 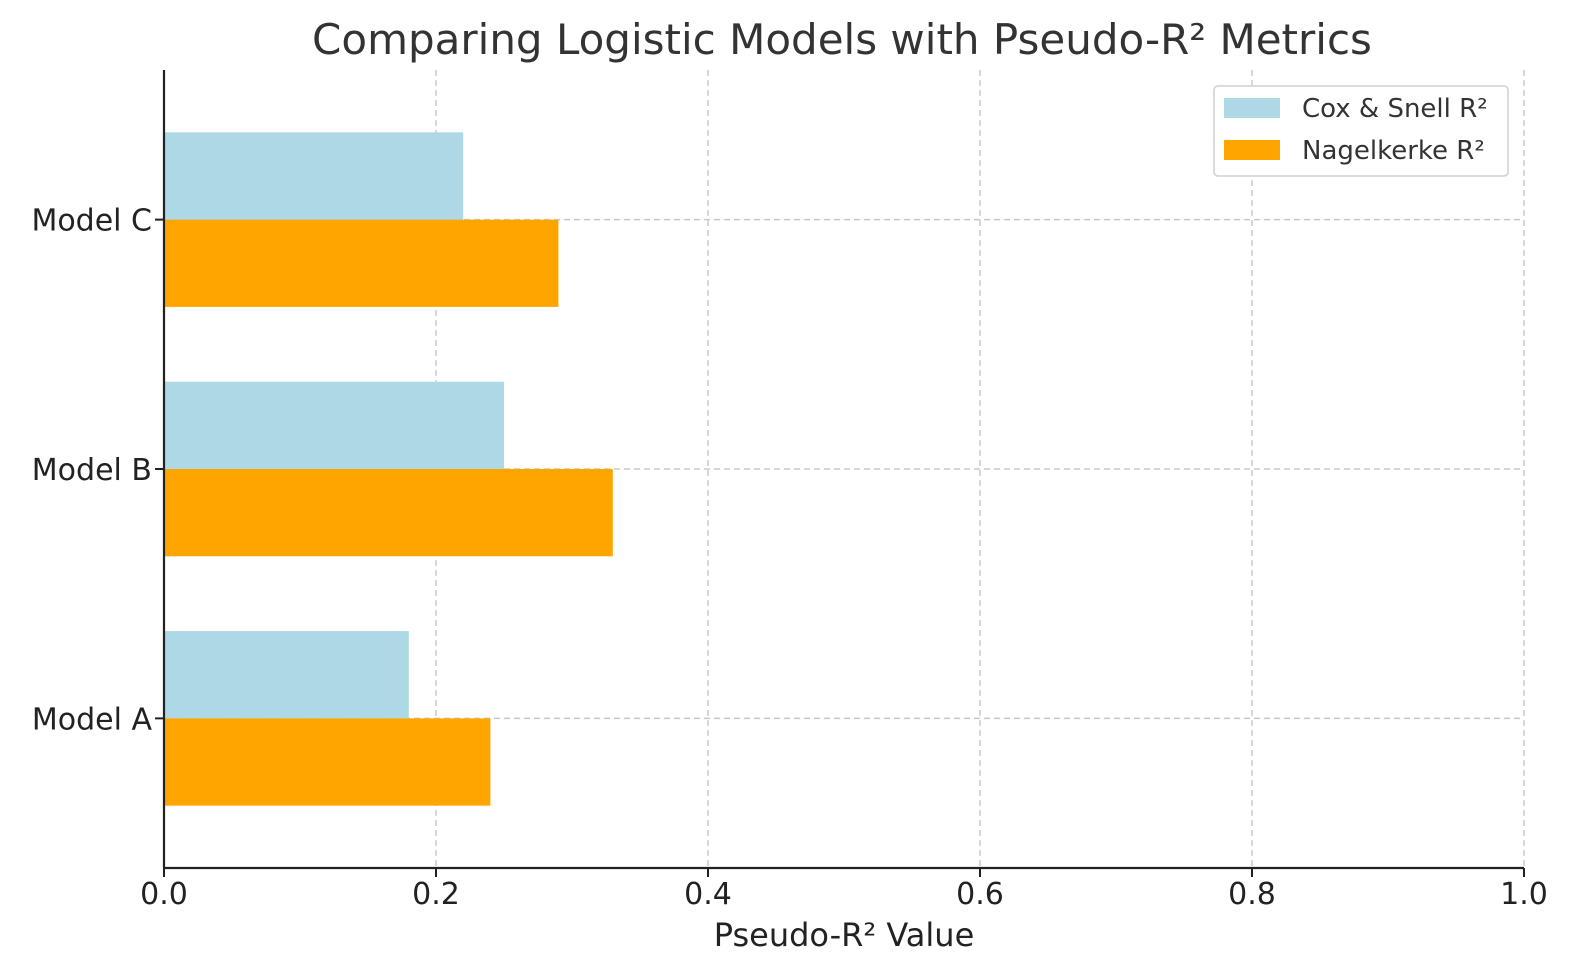 I want to click on legend-swatch-cox-snell, so click(x=1252, y=108).